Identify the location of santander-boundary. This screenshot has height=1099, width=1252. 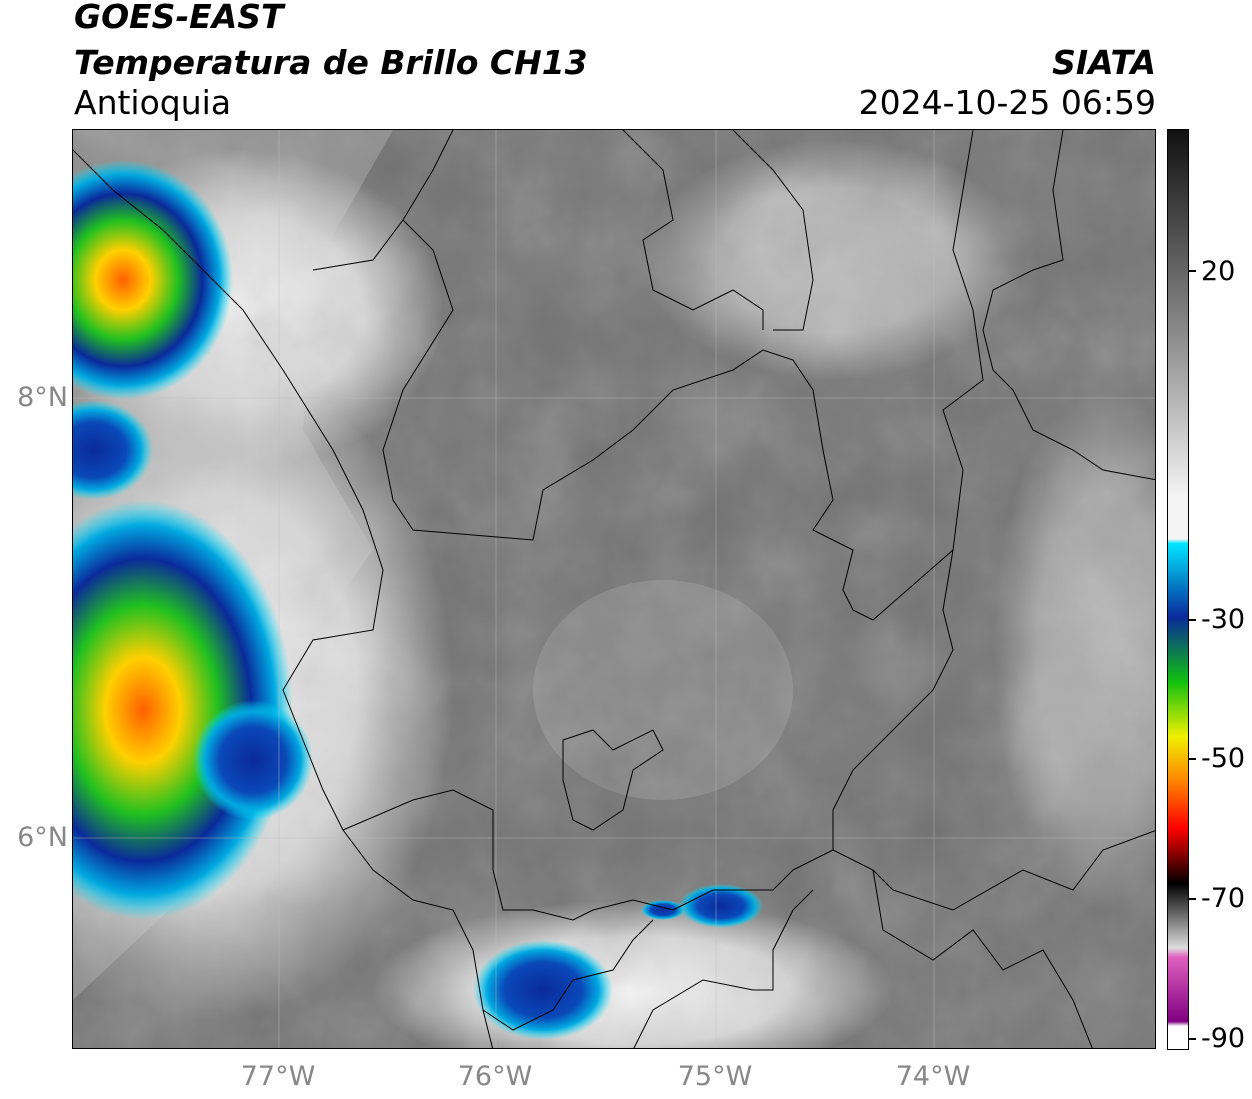
(1068, 305).